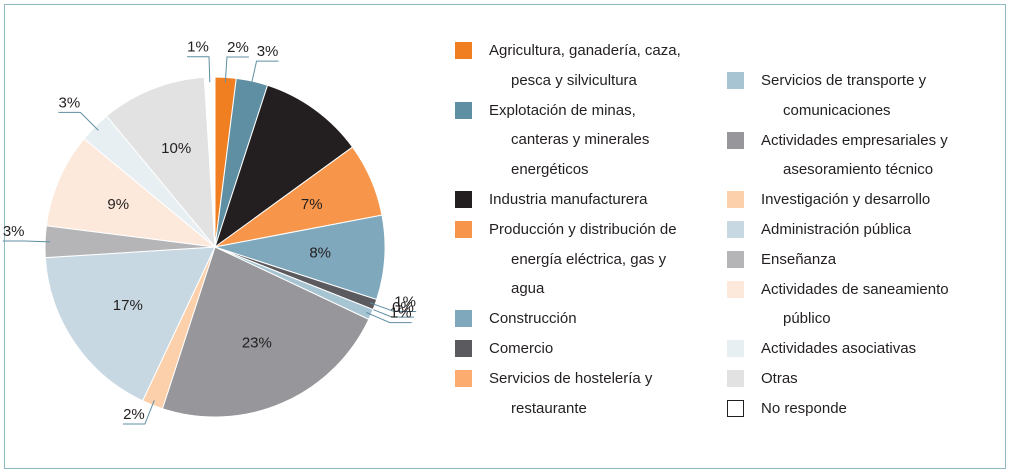  I want to click on data-label: 7%, so click(312, 204).